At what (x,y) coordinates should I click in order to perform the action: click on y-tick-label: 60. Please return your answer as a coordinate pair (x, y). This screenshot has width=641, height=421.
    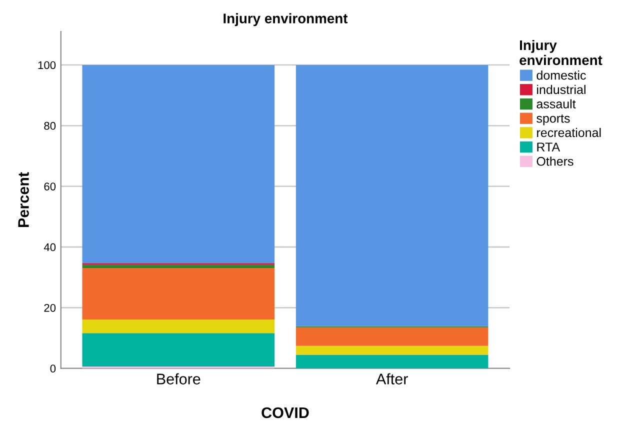
    Looking at the image, I should click on (50, 186).